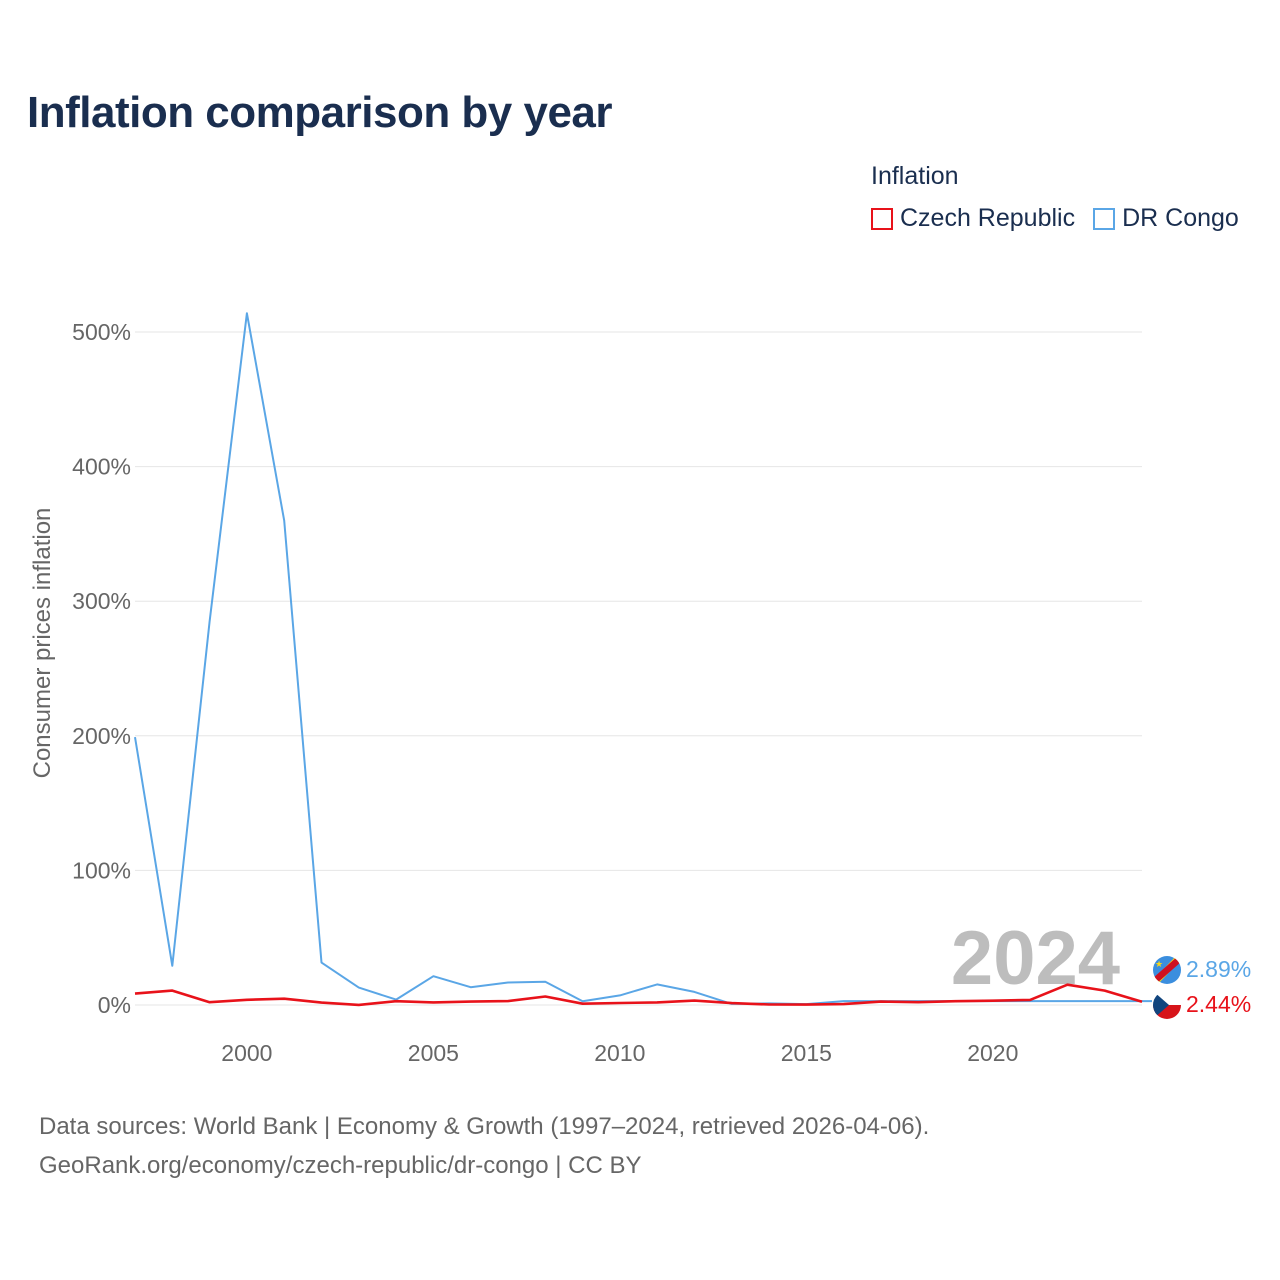  I want to click on y-tick-label: 0%, so click(114, 1005).